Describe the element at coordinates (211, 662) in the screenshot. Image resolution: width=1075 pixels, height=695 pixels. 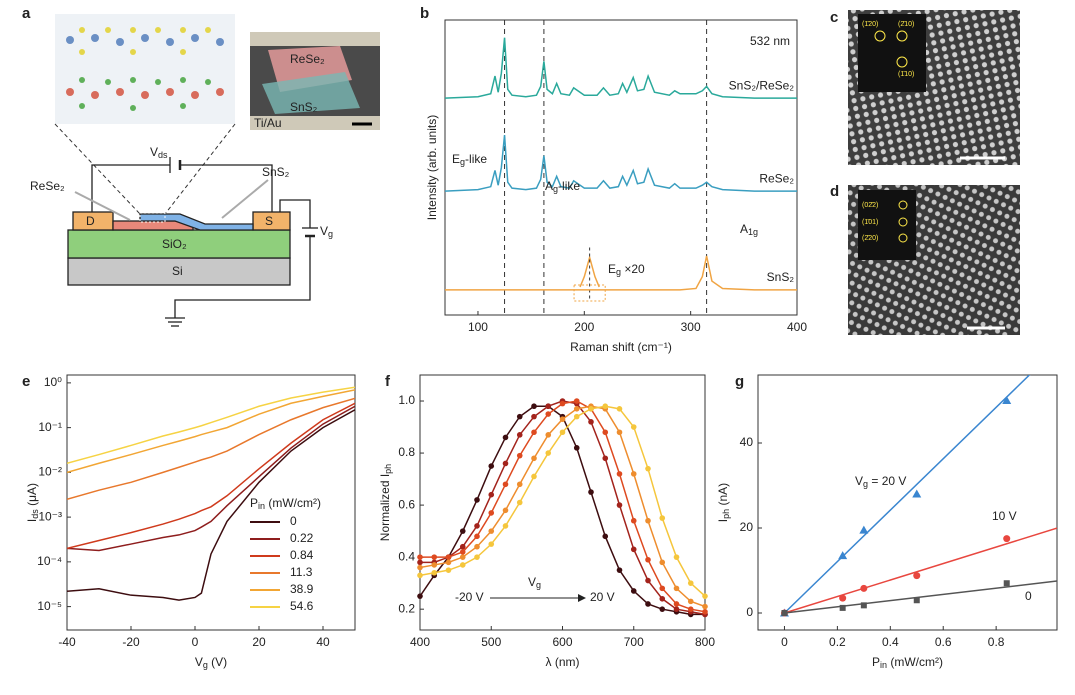
I see `x-axis-label: Vg (V)` at that location.